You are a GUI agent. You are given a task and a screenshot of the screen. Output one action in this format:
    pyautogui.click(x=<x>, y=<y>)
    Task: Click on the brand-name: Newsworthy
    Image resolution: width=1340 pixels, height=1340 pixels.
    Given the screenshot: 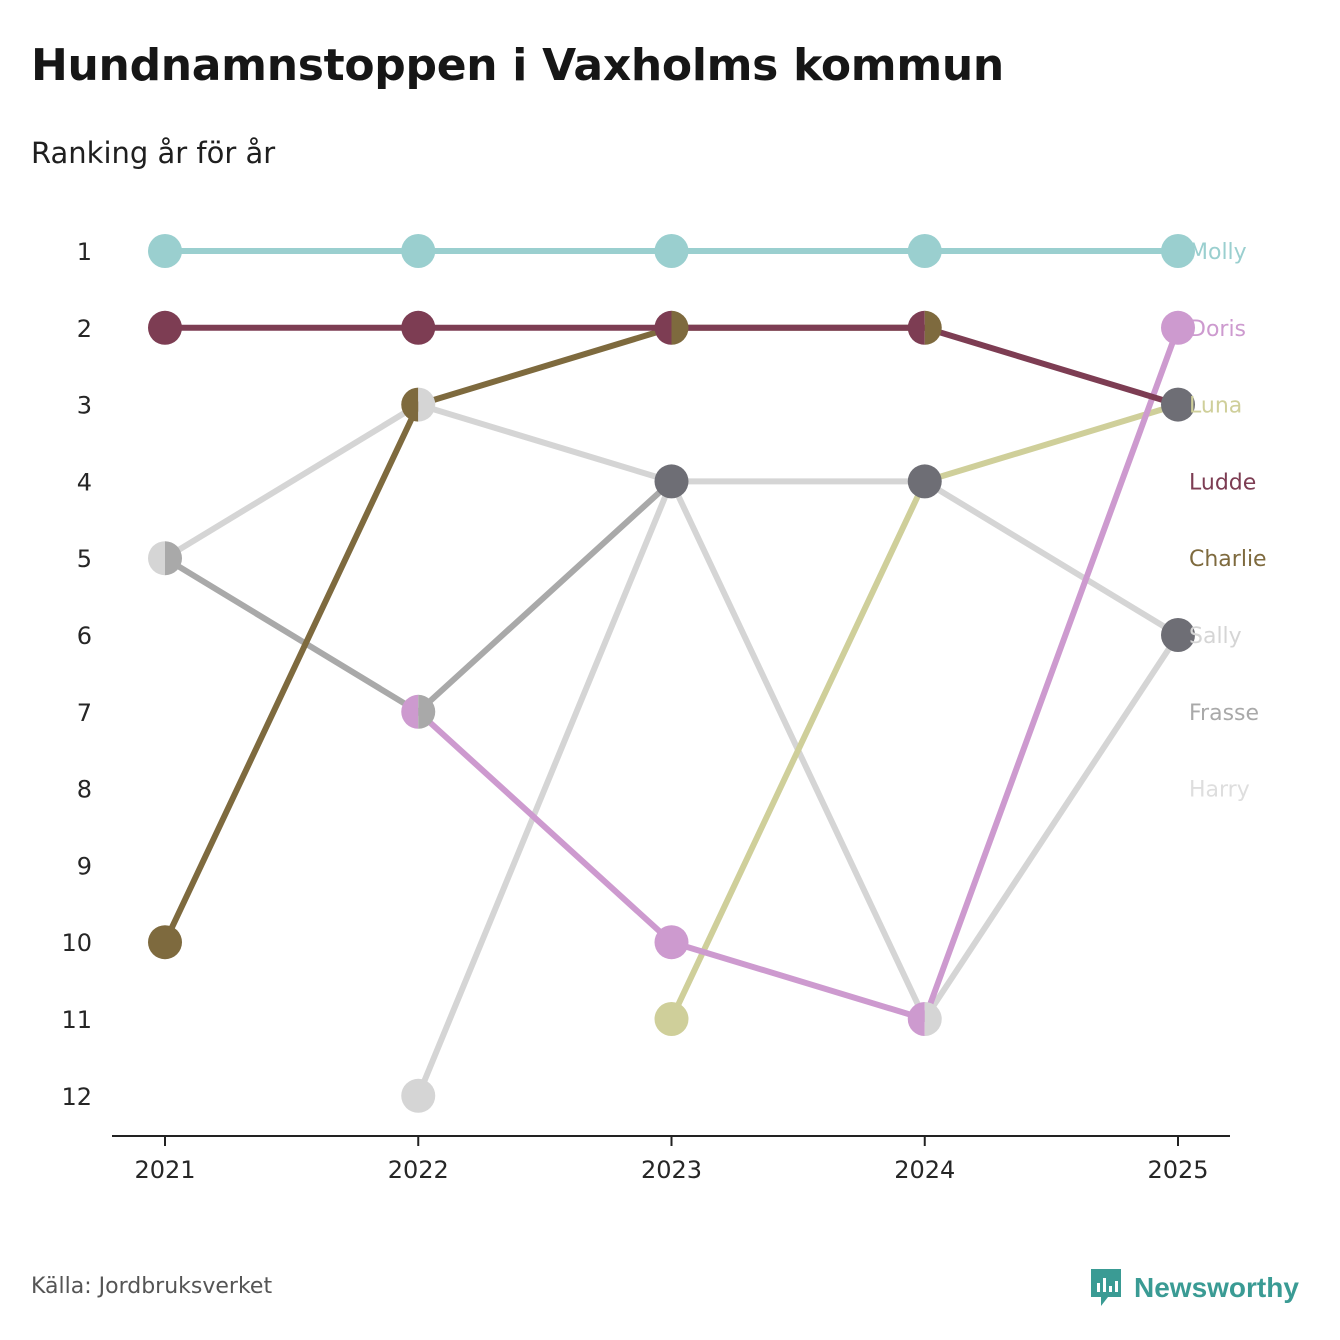 What is the action you would take?
    pyautogui.click(x=1216, y=1287)
    